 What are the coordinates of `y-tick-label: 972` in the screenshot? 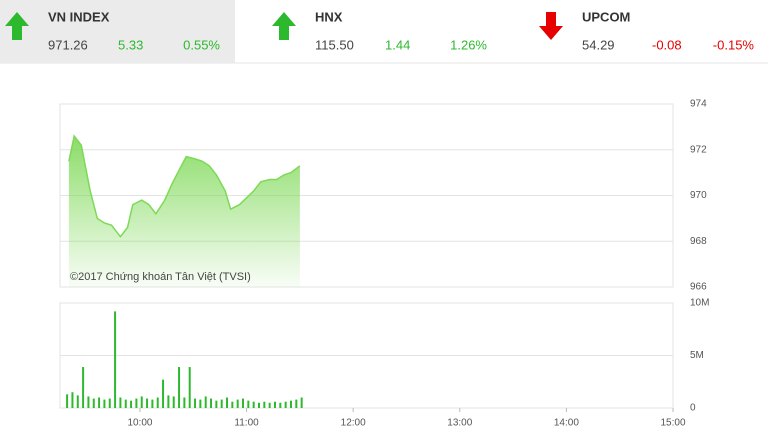 It's located at (698, 149).